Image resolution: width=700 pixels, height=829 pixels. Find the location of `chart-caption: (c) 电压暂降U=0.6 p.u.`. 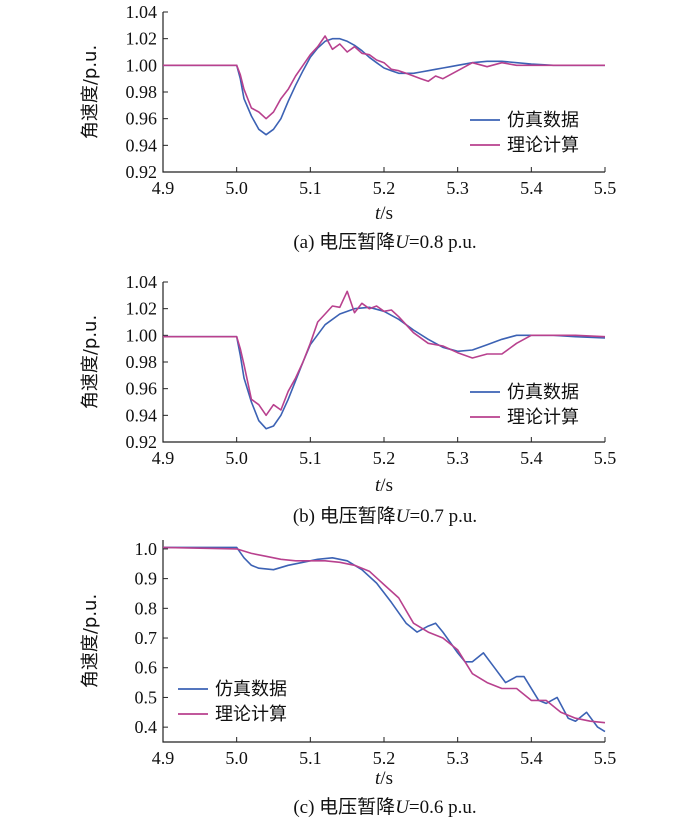

chart-caption: (c) 电压暂降U=0.6 p.u. is located at coordinates (384, 807).